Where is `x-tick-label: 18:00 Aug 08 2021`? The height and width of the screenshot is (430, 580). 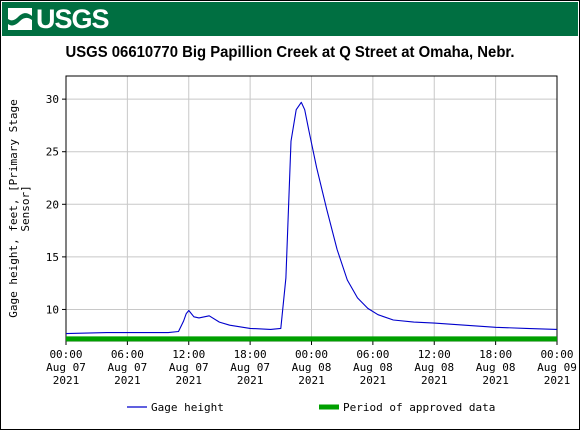
x-tick-label: 18:00 Aug 08 2021 is located at coordinates (496, 367).